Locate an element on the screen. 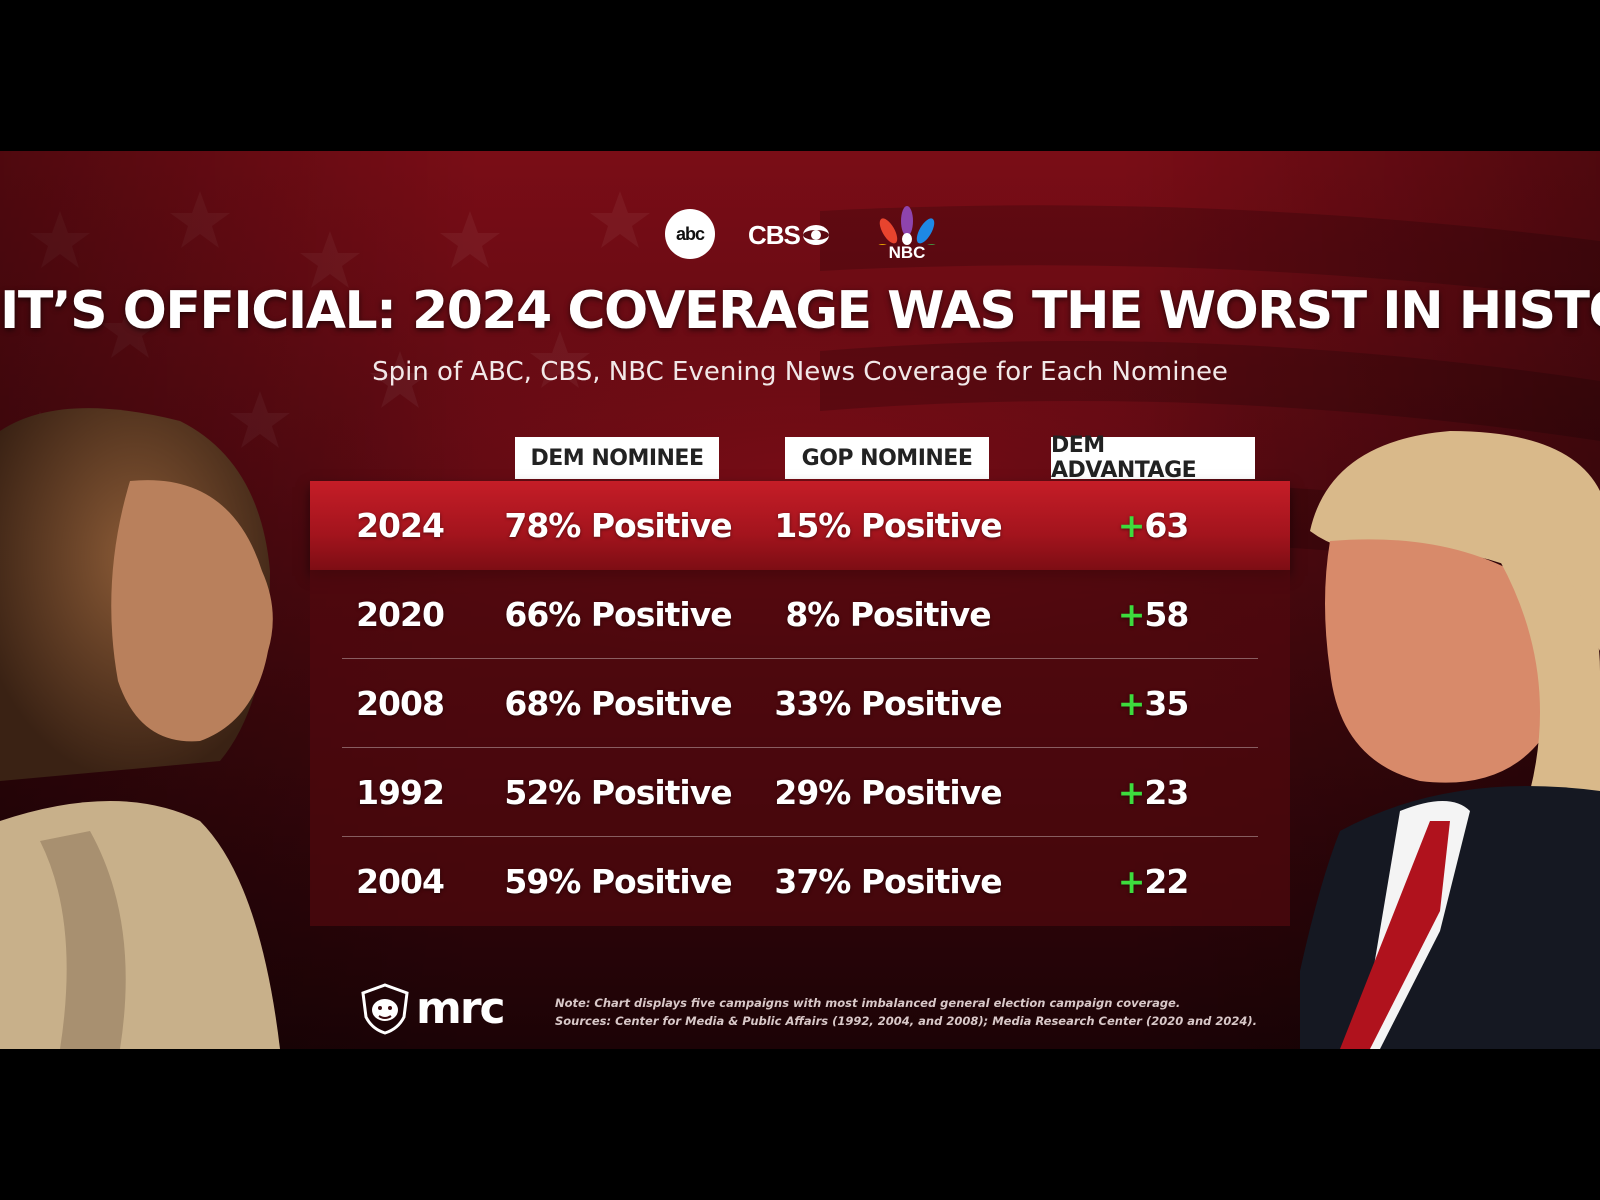  column-header-dem-advantage: DEM ADVANTAGE is located at coordinates (1153, 458).